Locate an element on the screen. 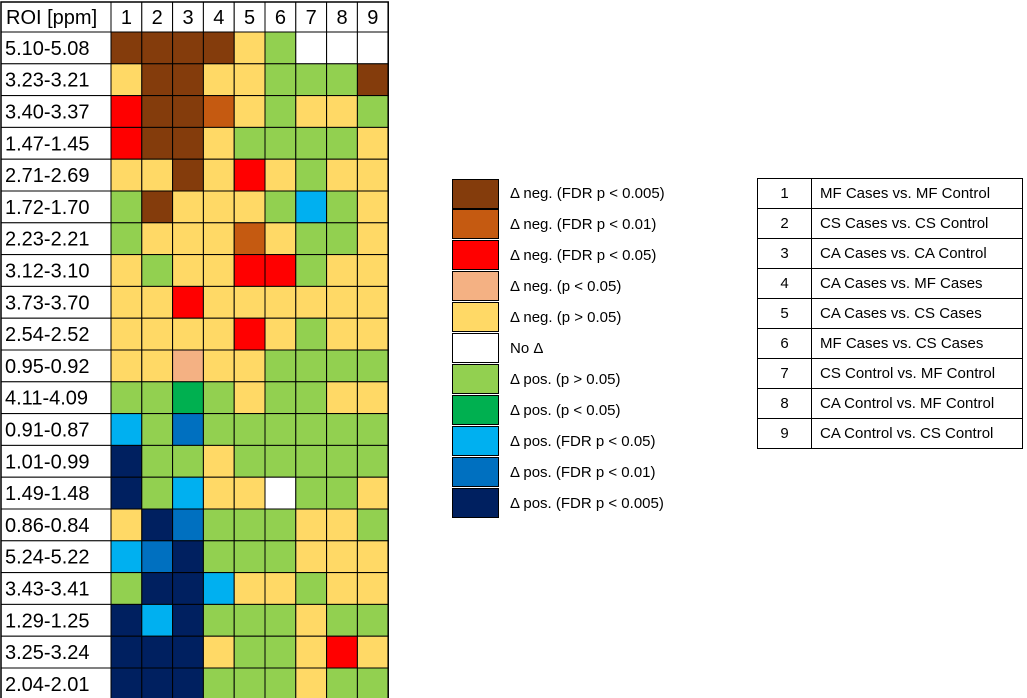 Image resolution: width=1027 pixels, height=698 pixels. table-row: 8 CA Control vs. MF Control is located at coordinates (890, 403).